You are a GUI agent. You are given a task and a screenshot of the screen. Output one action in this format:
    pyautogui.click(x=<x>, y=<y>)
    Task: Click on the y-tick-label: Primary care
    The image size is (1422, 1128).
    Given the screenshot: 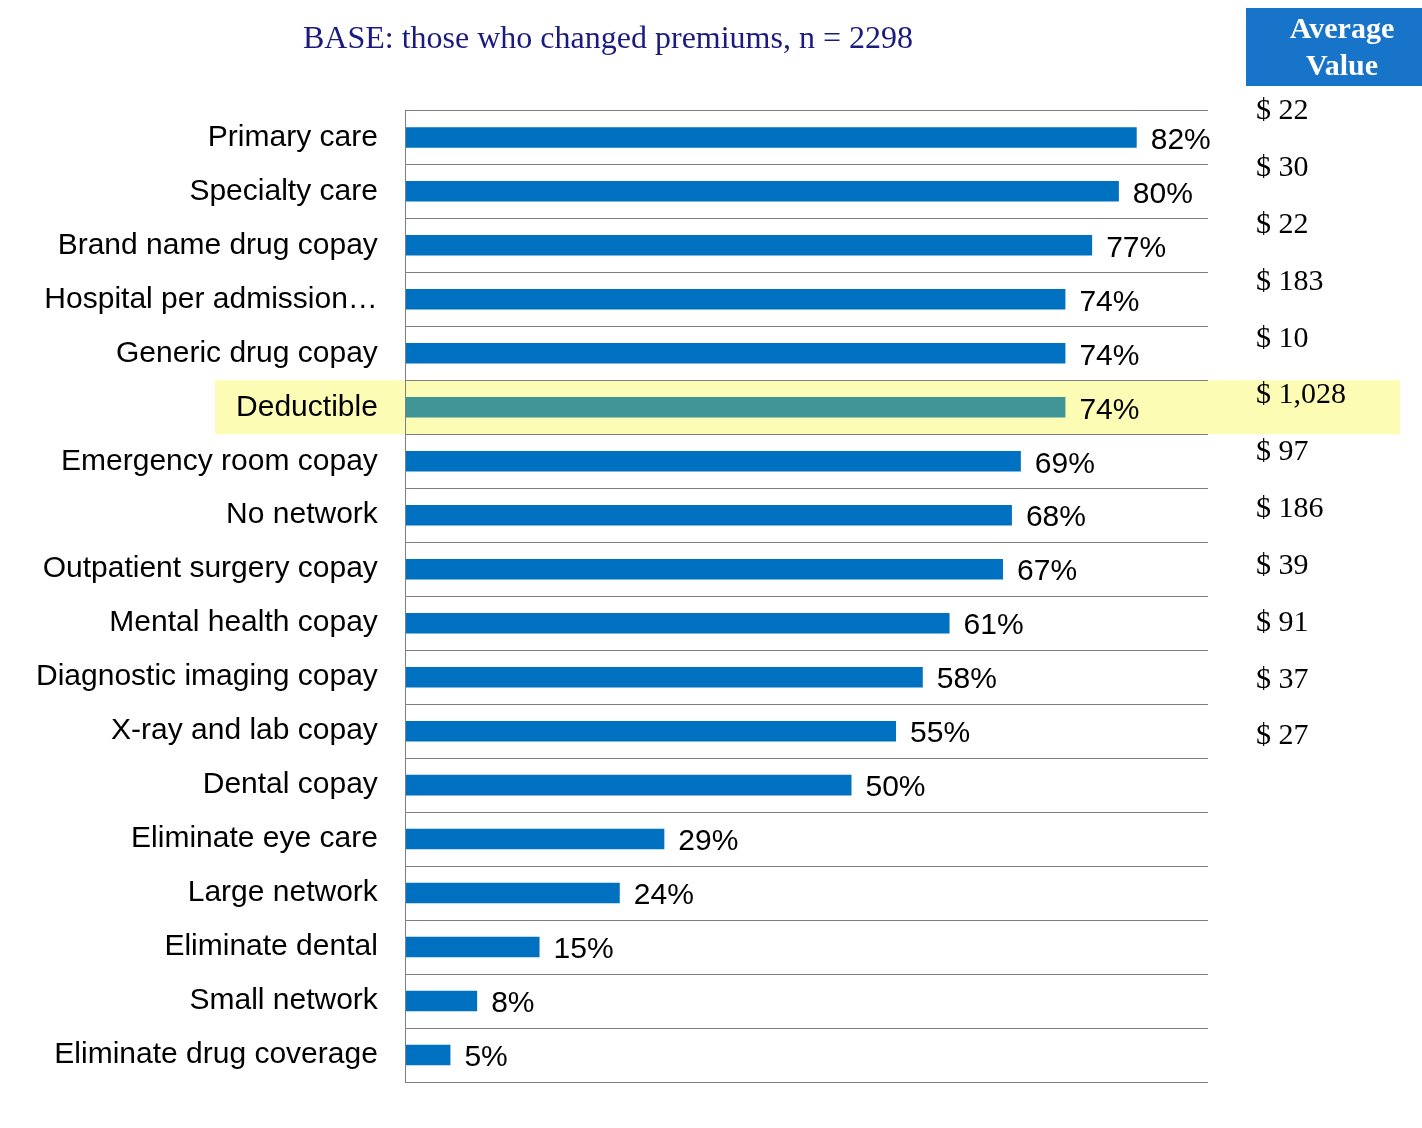 What is the action you would take?
    pyautogui.click(x=292, y=135)
    